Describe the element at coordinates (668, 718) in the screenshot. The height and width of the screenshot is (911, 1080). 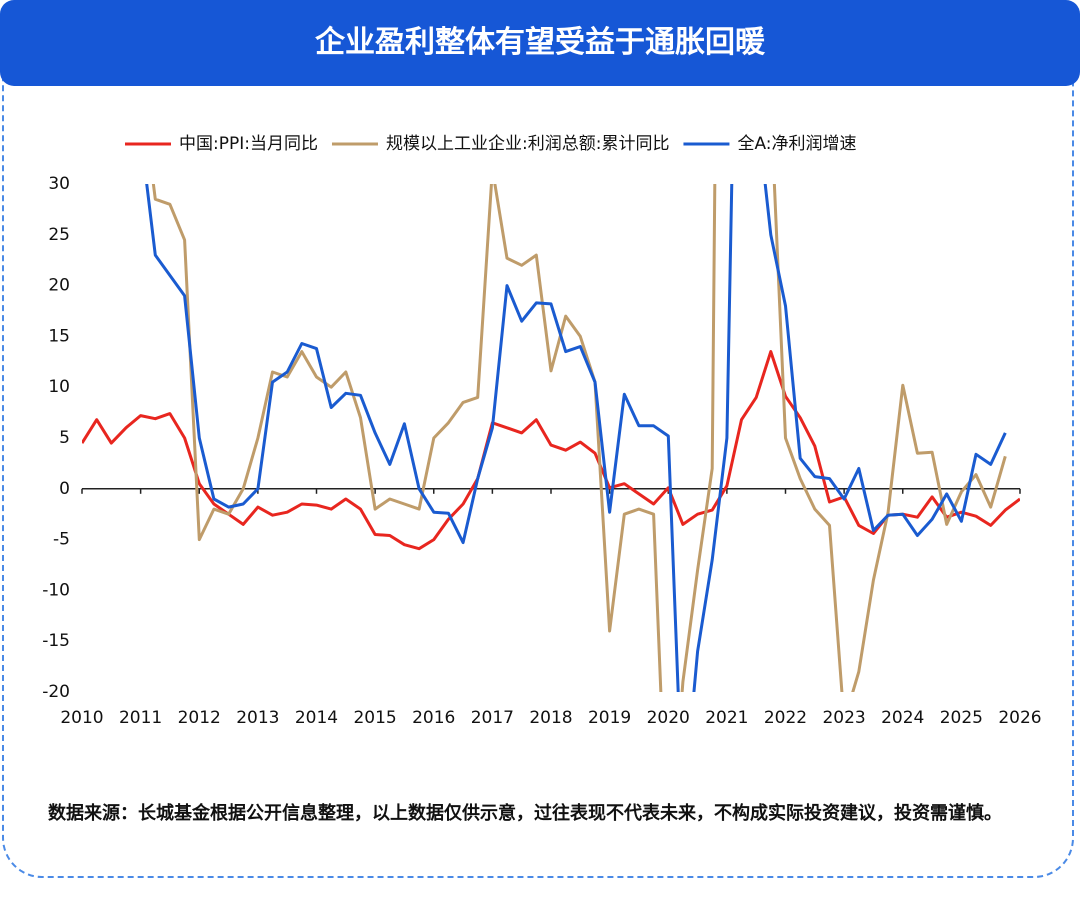
I see `x-tick-label: 2020` at that location.